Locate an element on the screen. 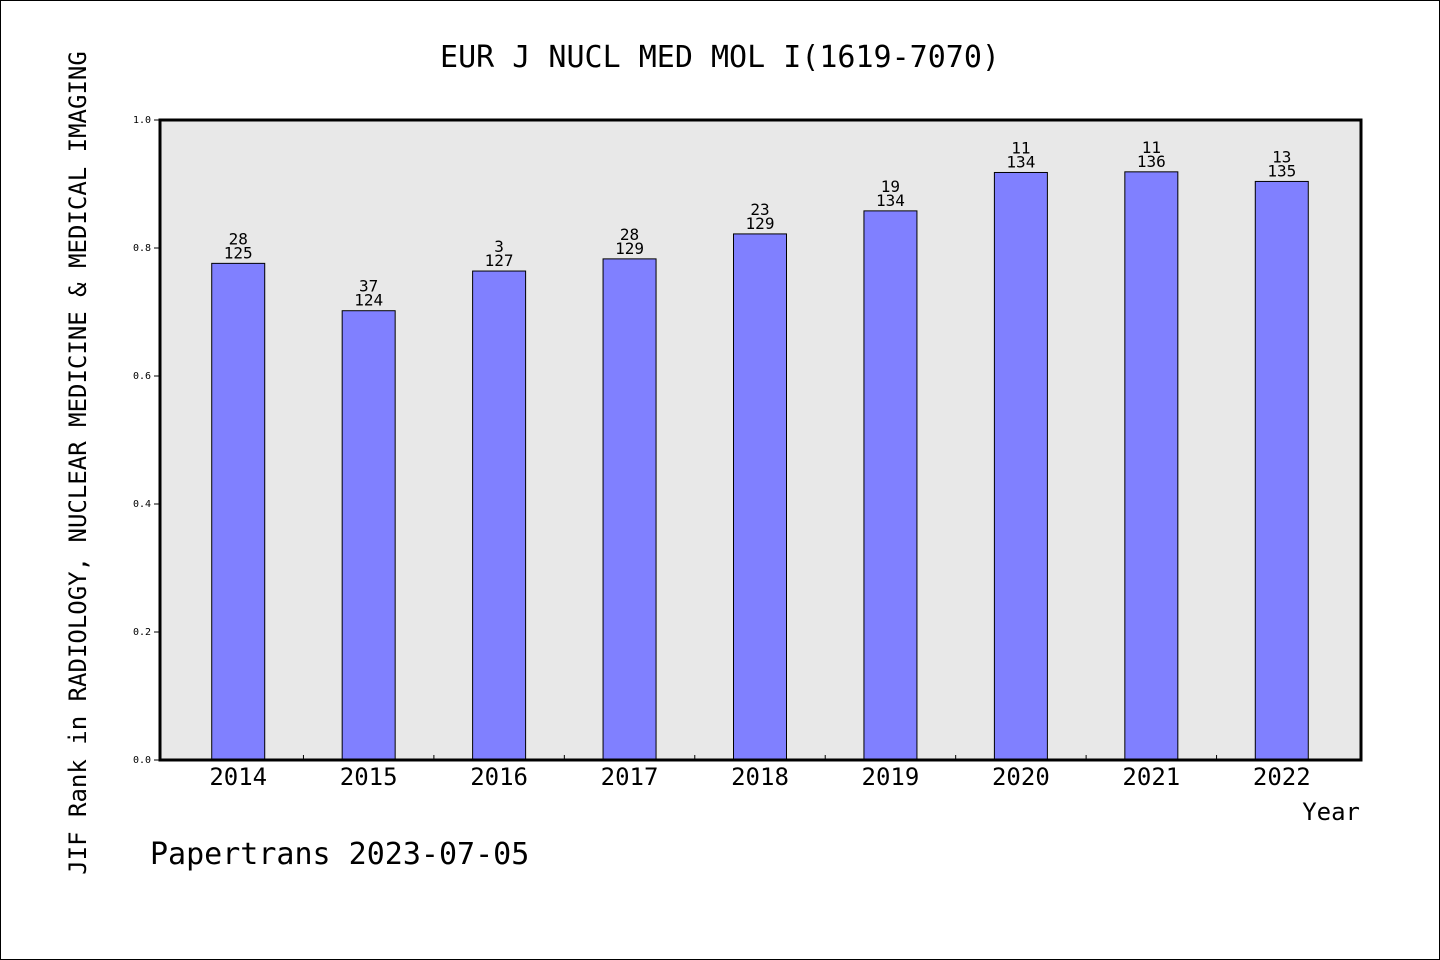 This screenshot has width=1440, height=960. total-label-2017: 129 is located at coordinates (629, 248).